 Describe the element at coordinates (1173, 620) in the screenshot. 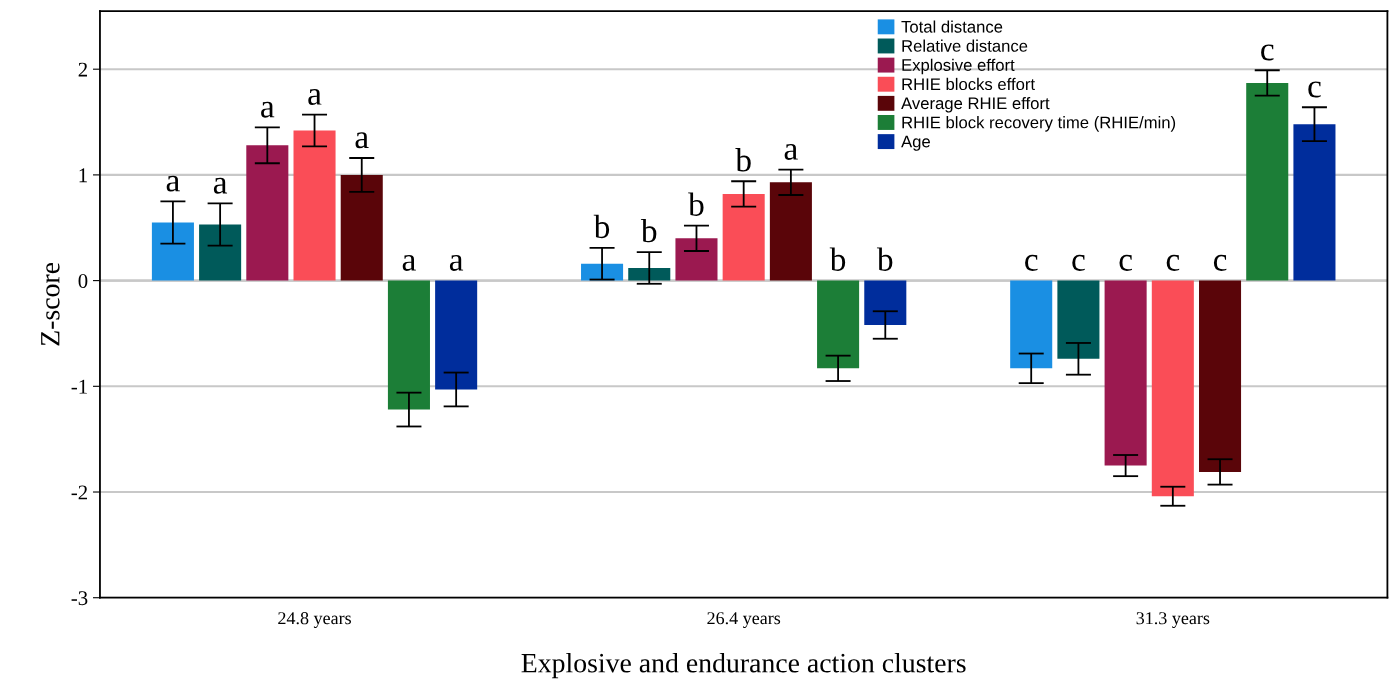

I see `x-tick-label: 31.3 years` at that location.